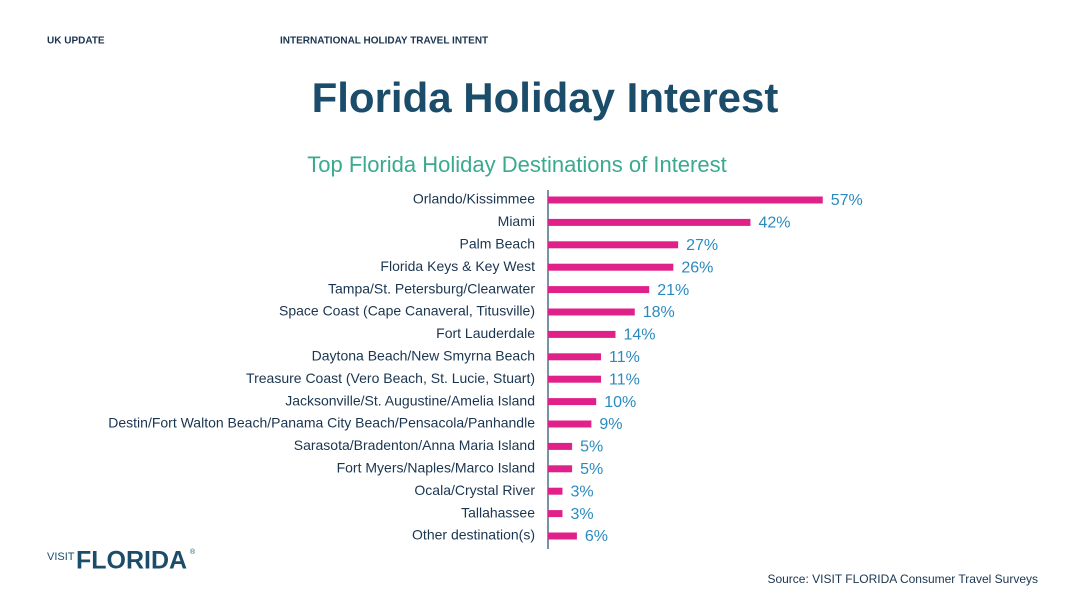 This screenshot has height=613, width=1090. Describe the element at coordinates (774, 223) in the screenshot. I see `value-label: 42%` at that location.